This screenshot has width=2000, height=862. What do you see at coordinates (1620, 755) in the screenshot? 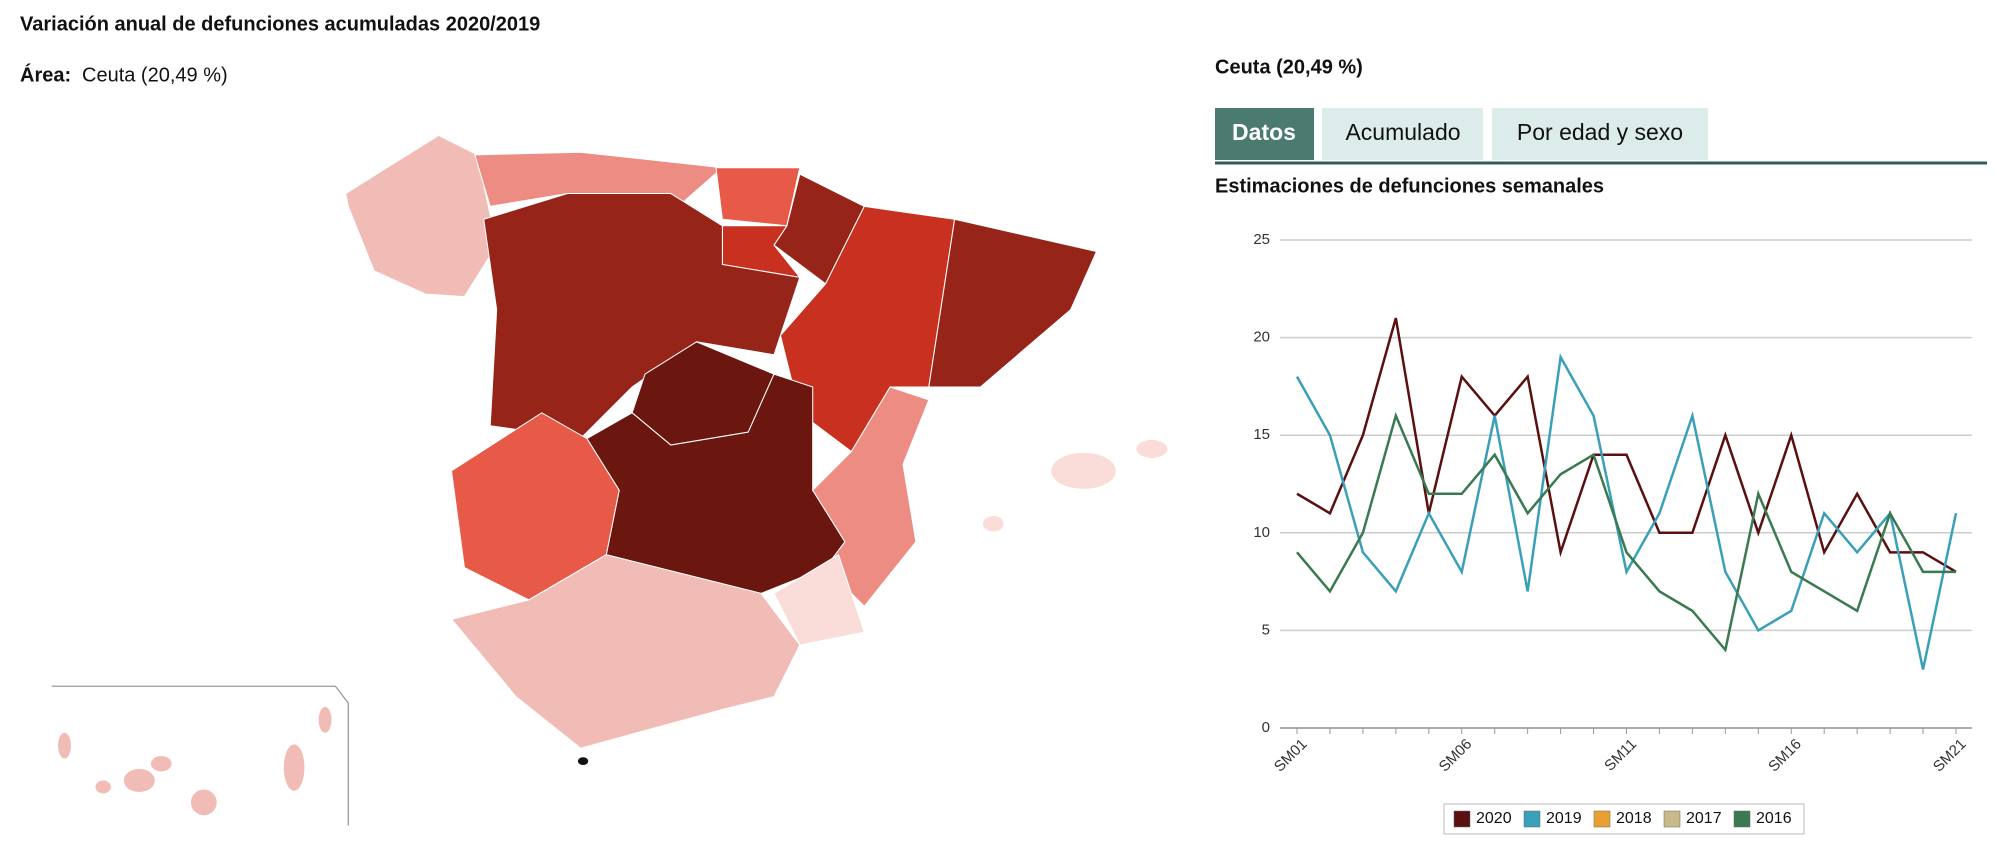
I see `x-tick-label: SM11` at bounding box center [1620, 755].